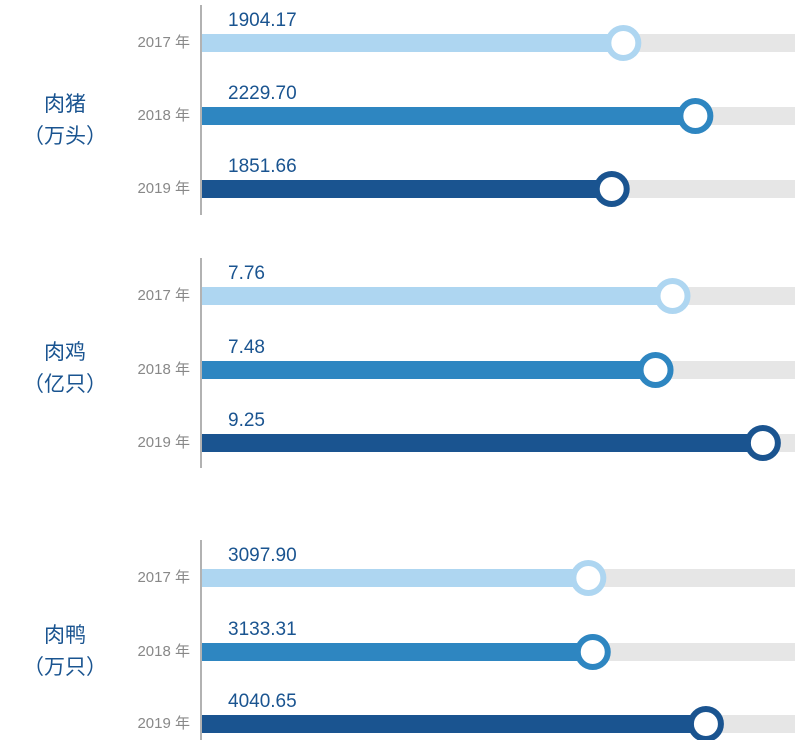 The width and height of the screenshot is (795, 740). Describe the element at coordinates (262, 20) in the screenshot. I see `value-label: 1904.17` at that location.